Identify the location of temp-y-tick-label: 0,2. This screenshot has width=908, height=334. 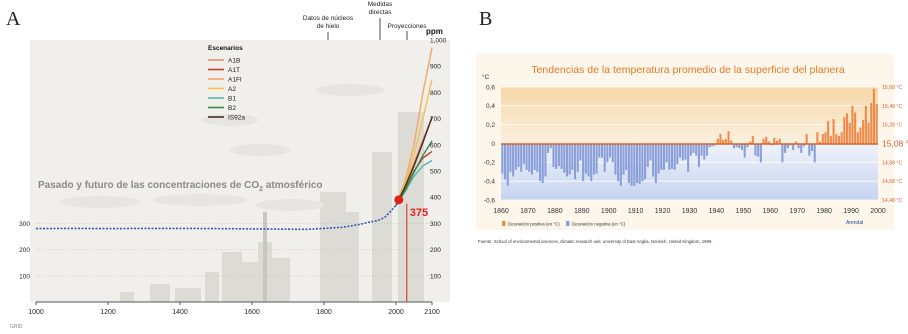
(490, 125).